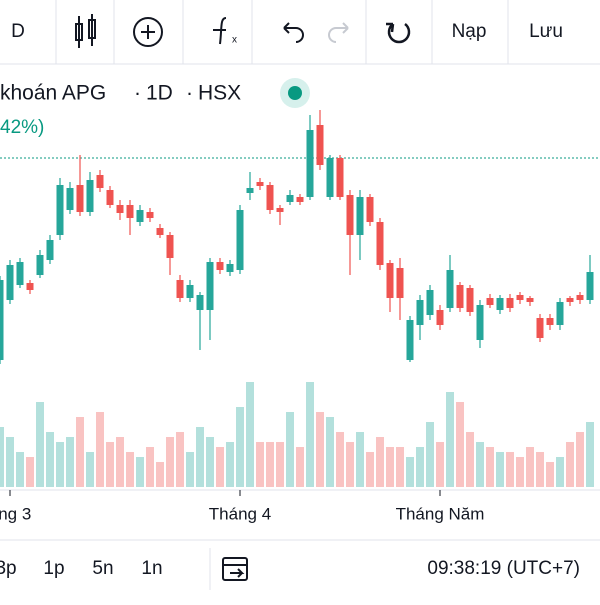 Image resolution: width=600 pixels, height=605 pixels. What do you see at coordinates (440, 513) in the screenshot?
I see `x-tick-label: Tháng Năm` at bounding box center [440, 513].